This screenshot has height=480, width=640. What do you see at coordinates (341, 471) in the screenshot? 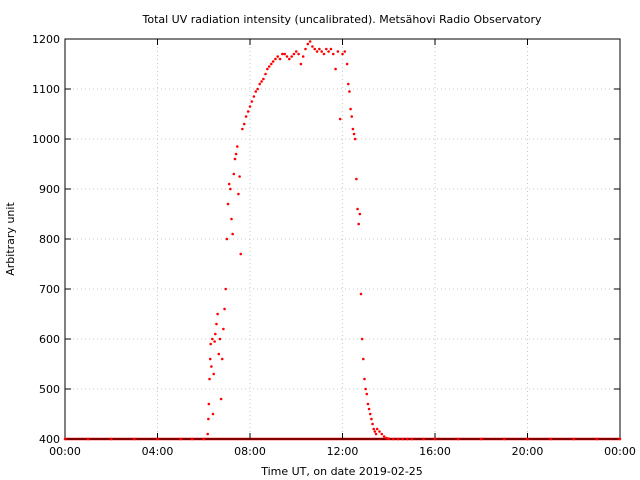
I see `x-axis-label: Time UT, on date 2019-02-25` at bounding box center [341, 471].